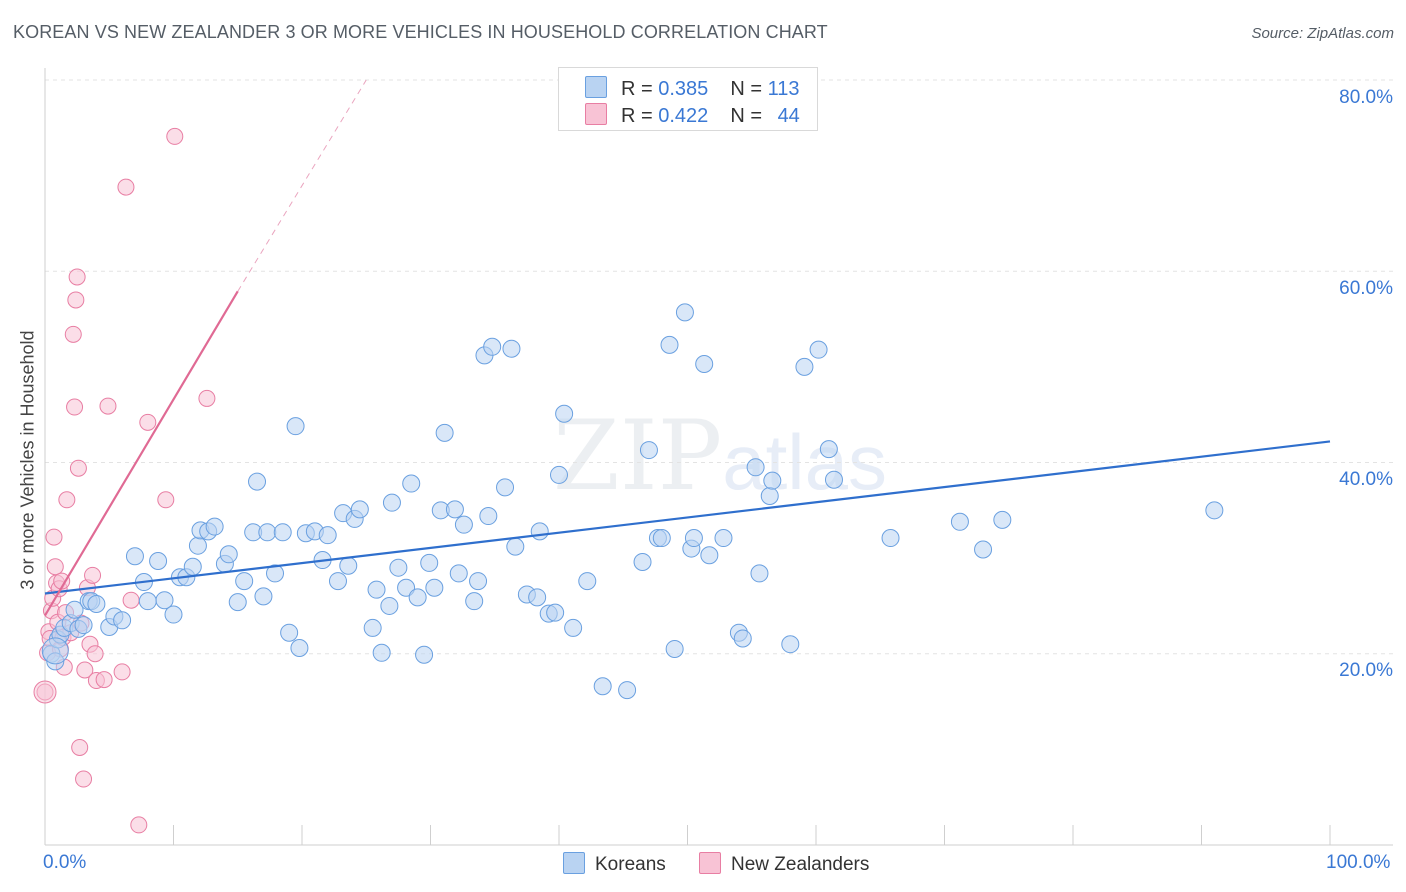 The height and width of the screenshot is (892, 1406). Describe the element at coordinates (141, 453) in the screenshot. I see `nz-trend-line` at that location.